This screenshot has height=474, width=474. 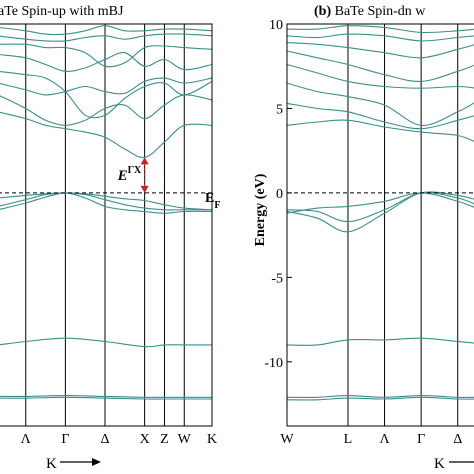 I want to click on panel-b-title: (b) BaTe Spin-dn w, so click(x=370, y=11).